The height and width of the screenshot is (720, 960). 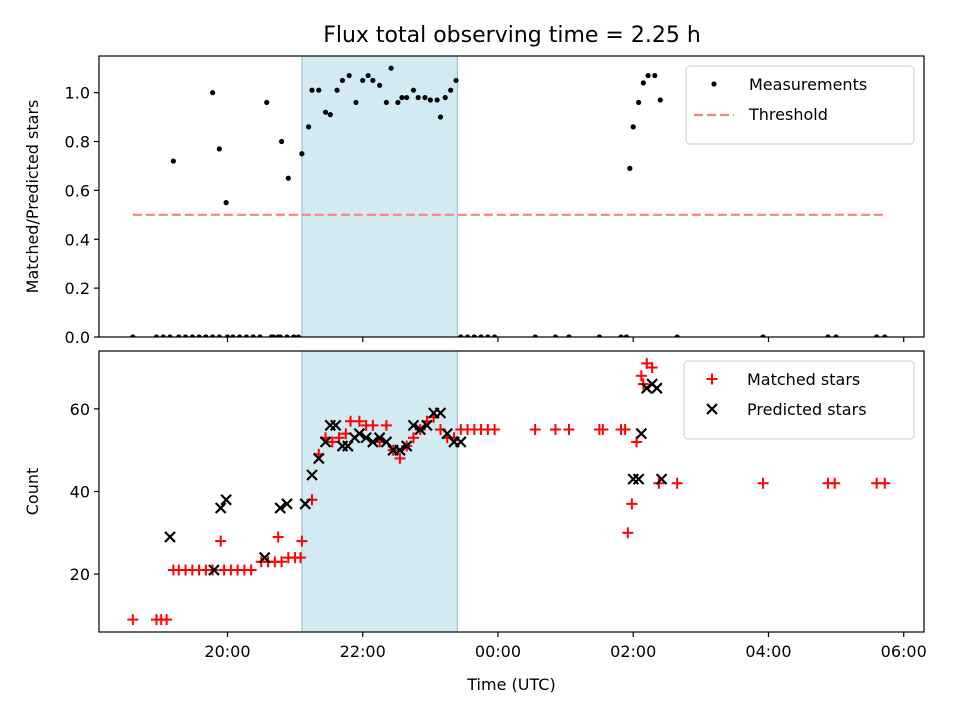 What do you see at coordinates (77, 142) in the screenshot?
I see `y-tick-label: 0.8` at bounding box center [77, 142].